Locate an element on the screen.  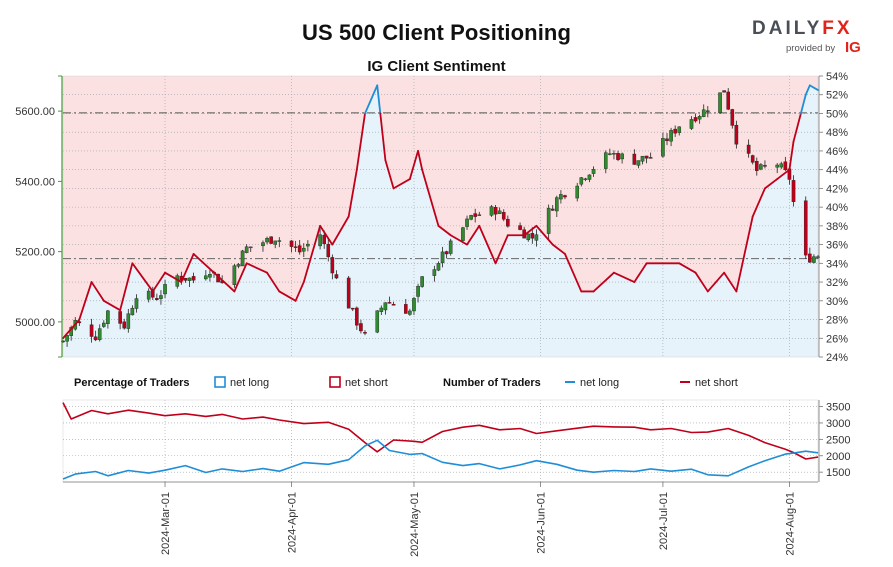
percent-tick-label: 34% is located at coordinates (837, 264).